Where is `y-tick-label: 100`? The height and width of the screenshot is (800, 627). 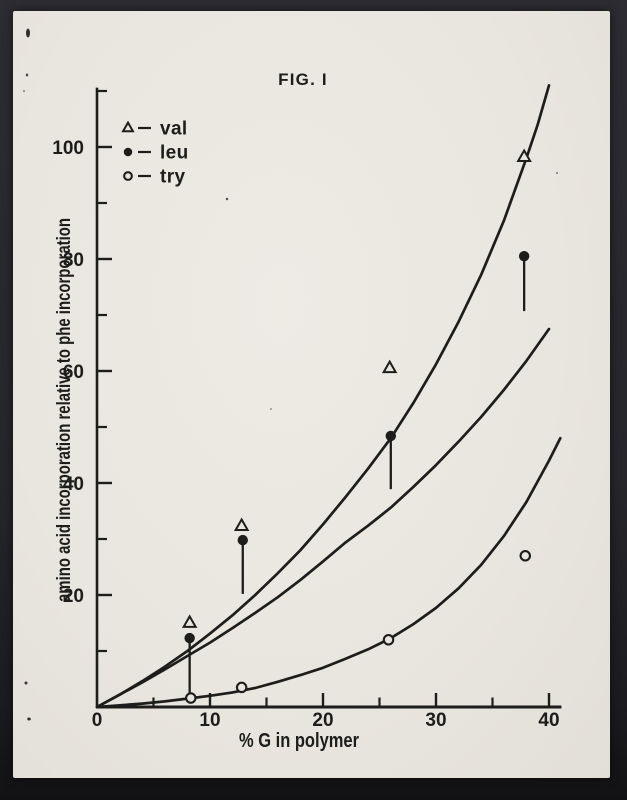 y-tick-label: 100 is located at coordinates (68, 148).